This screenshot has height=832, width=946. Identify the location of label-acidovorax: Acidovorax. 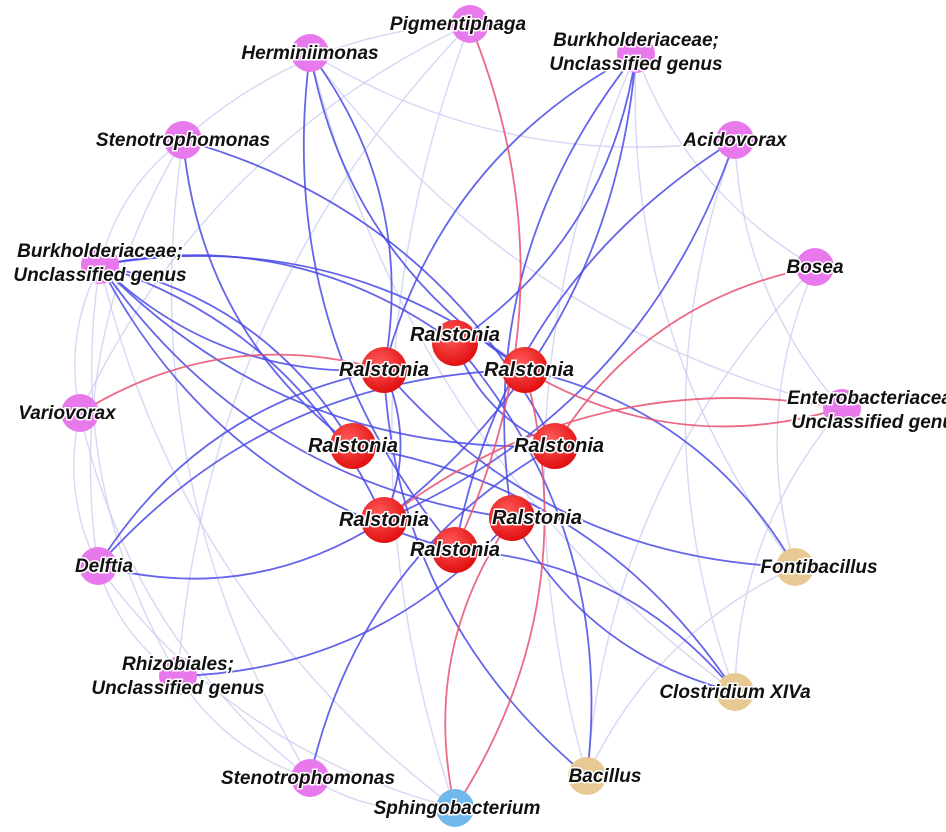
(735, 140).